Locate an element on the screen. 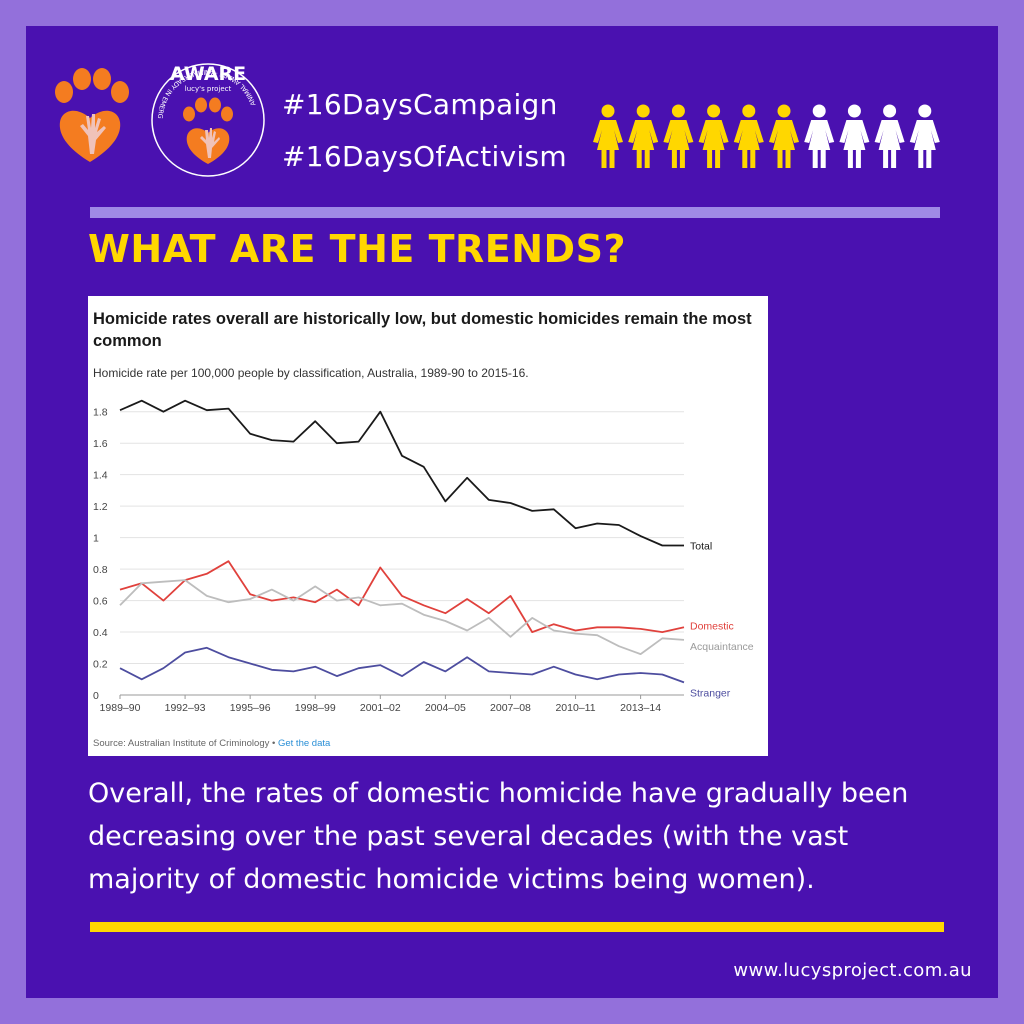 Image resolution: width=1024 pixels, height=1024 pixels. series-label-stranger: Stranger is located at coordinates (710, 693).